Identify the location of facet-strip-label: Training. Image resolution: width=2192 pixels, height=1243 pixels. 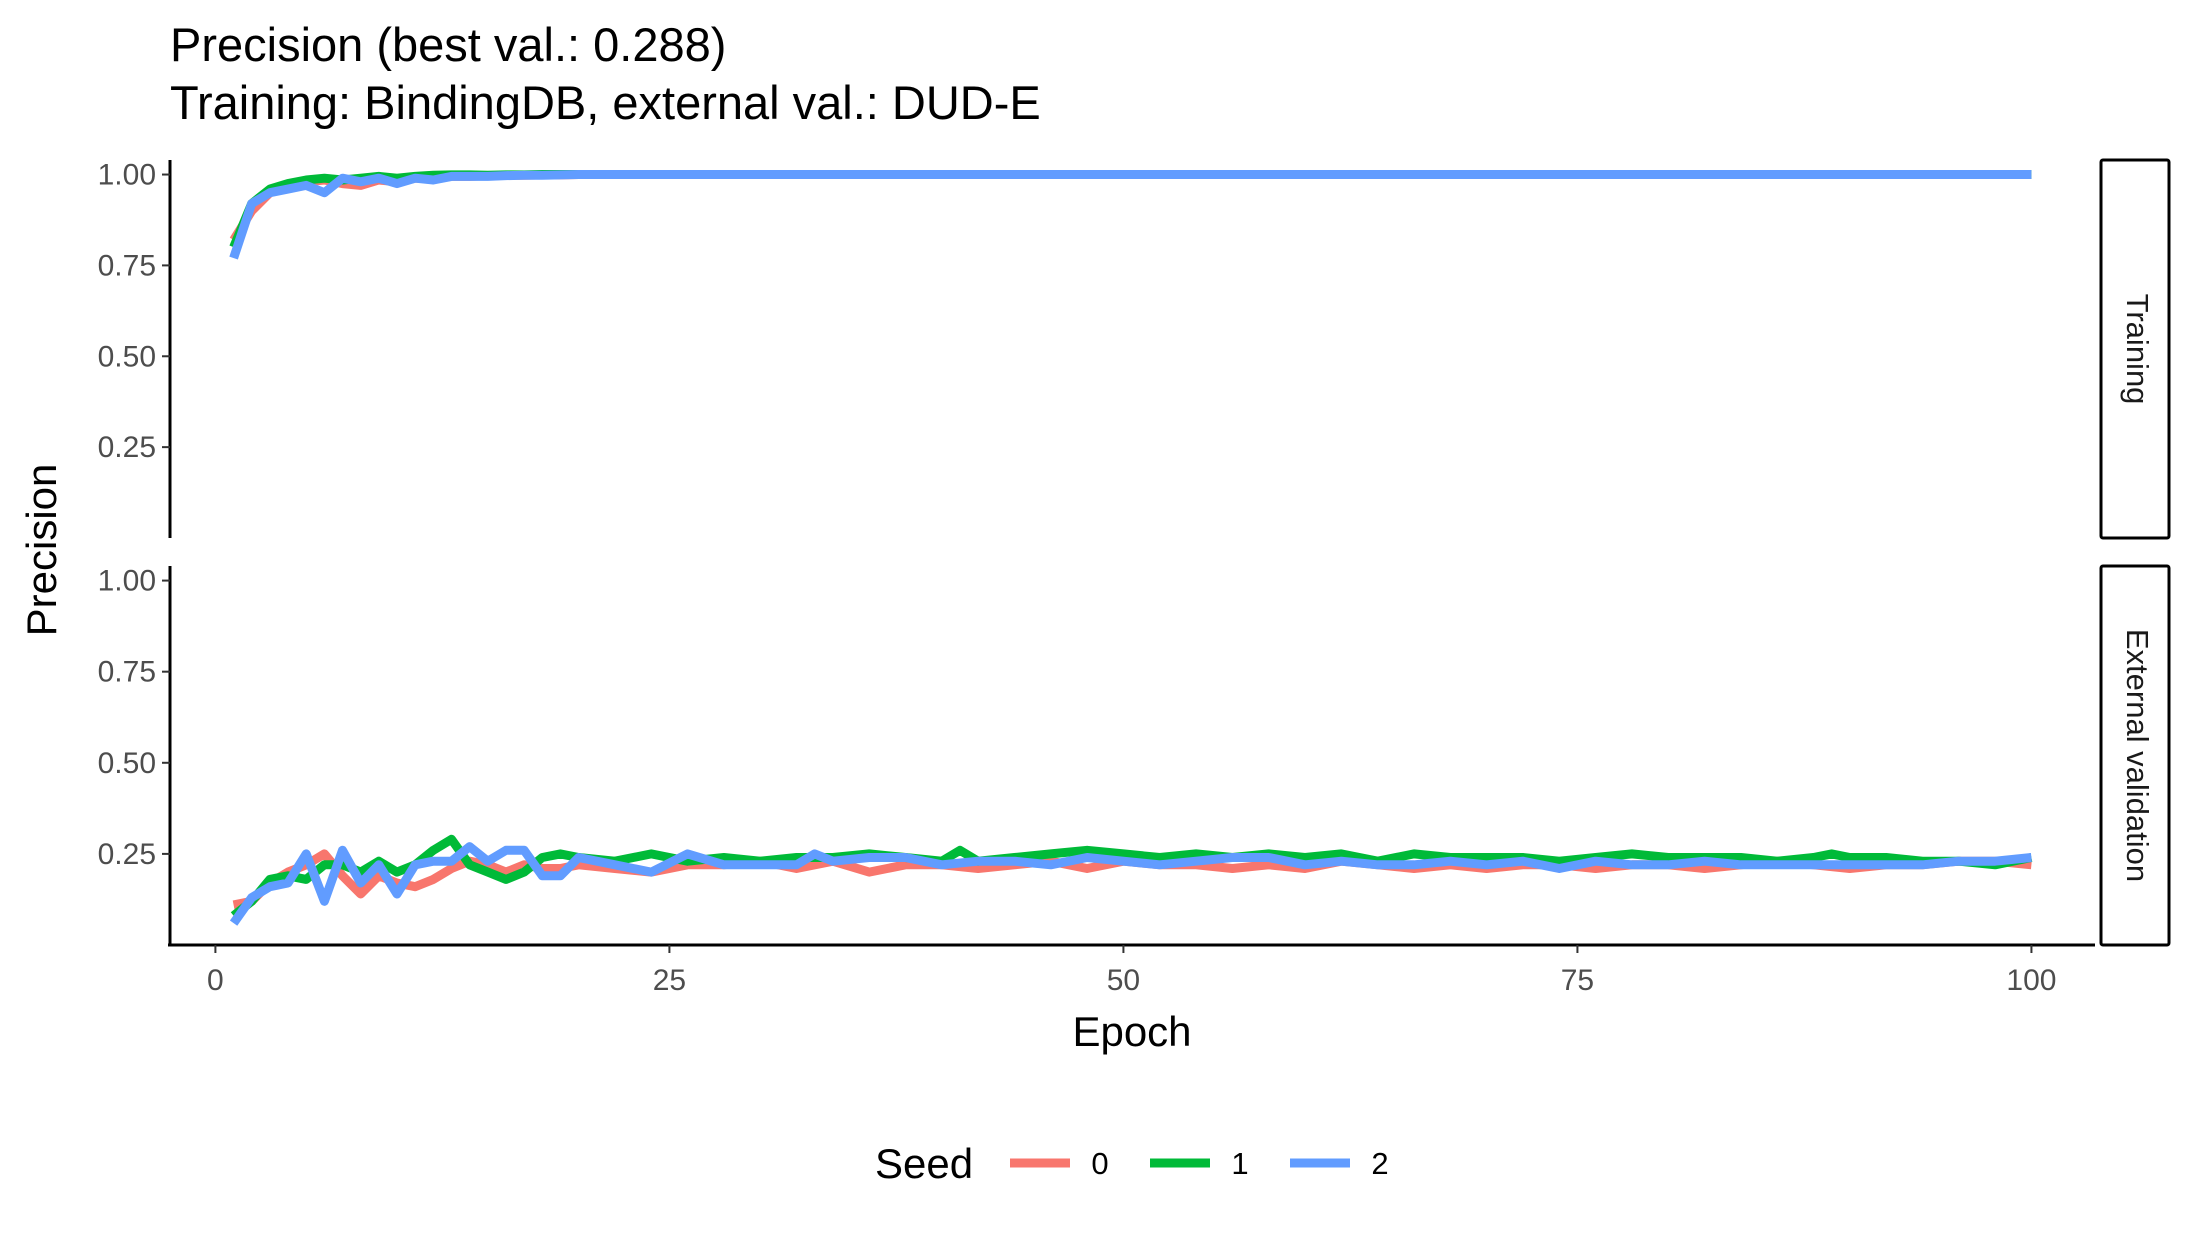
(2137, 349).